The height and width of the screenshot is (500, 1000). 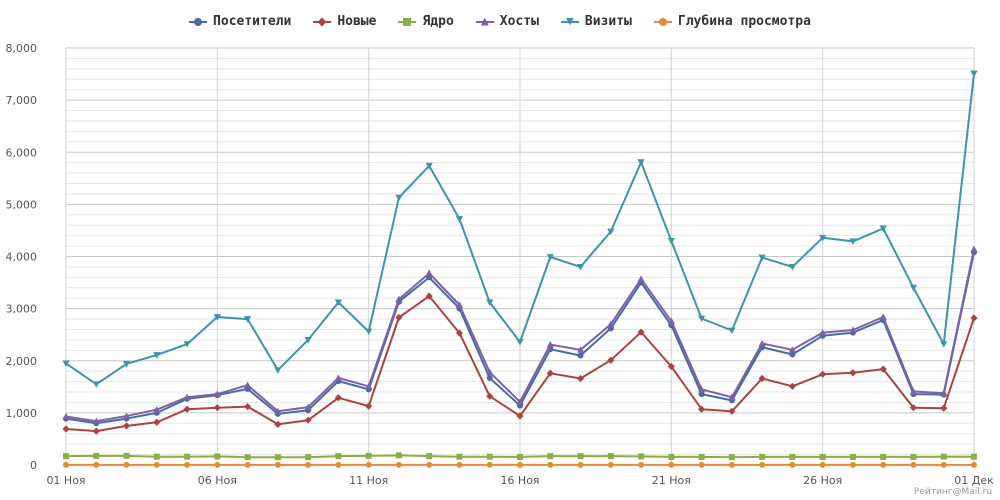 What do you see at coordinates (952, 492) in the screenshot?
I see `watermark: Рейтинг@Mail.ru` at bounding box center [952, 492].